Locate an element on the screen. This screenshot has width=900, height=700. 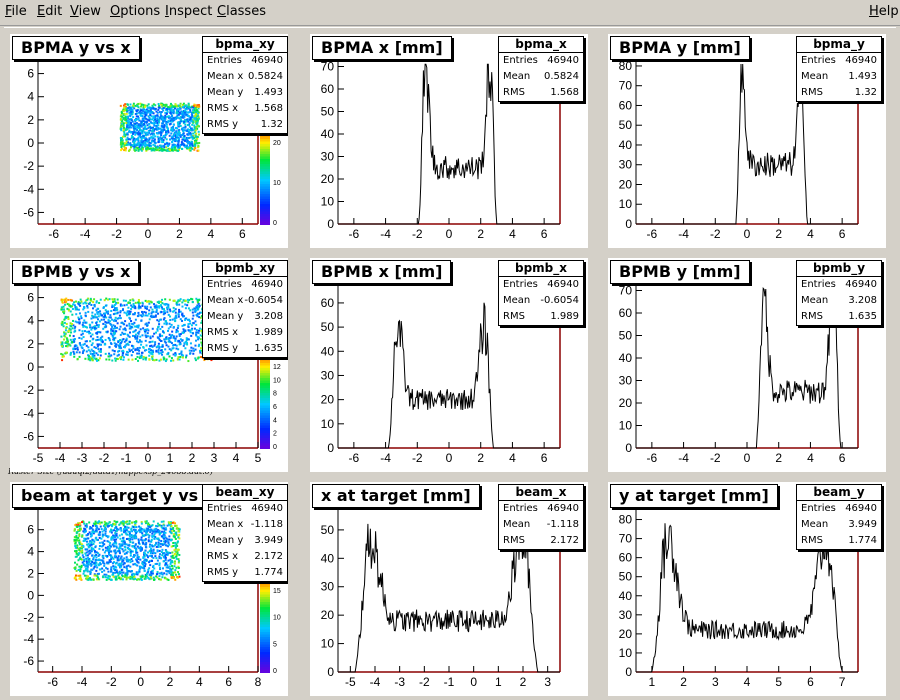
y-tick-label: 50 is located at coordinates (328, 530).